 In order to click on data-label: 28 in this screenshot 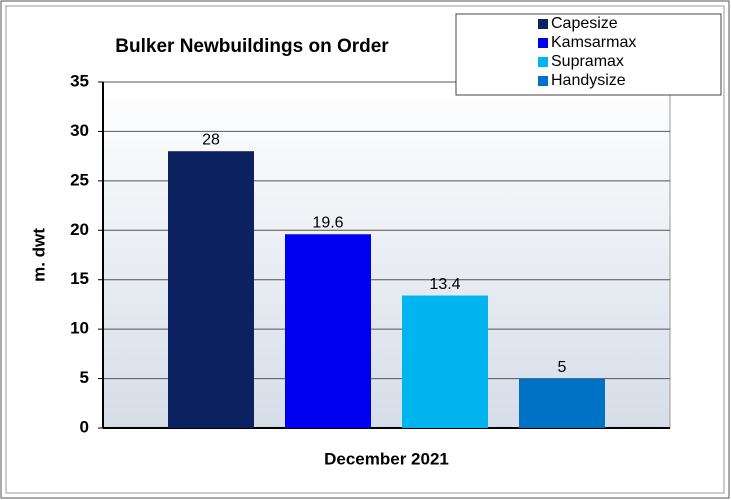, I will do `click(211, 139)`.